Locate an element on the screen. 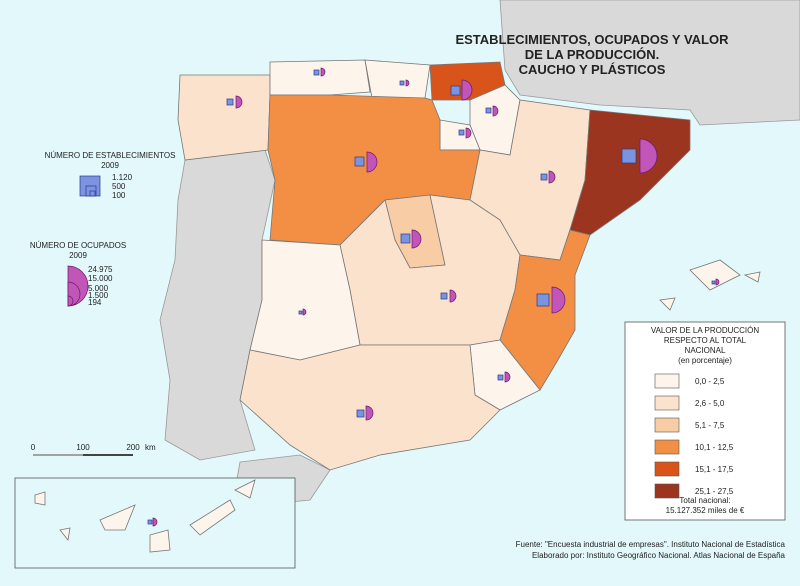 Image resolution: width=800 pixels, height=586 pixels. scale-label: 0 is located at coordinates (33, 447).